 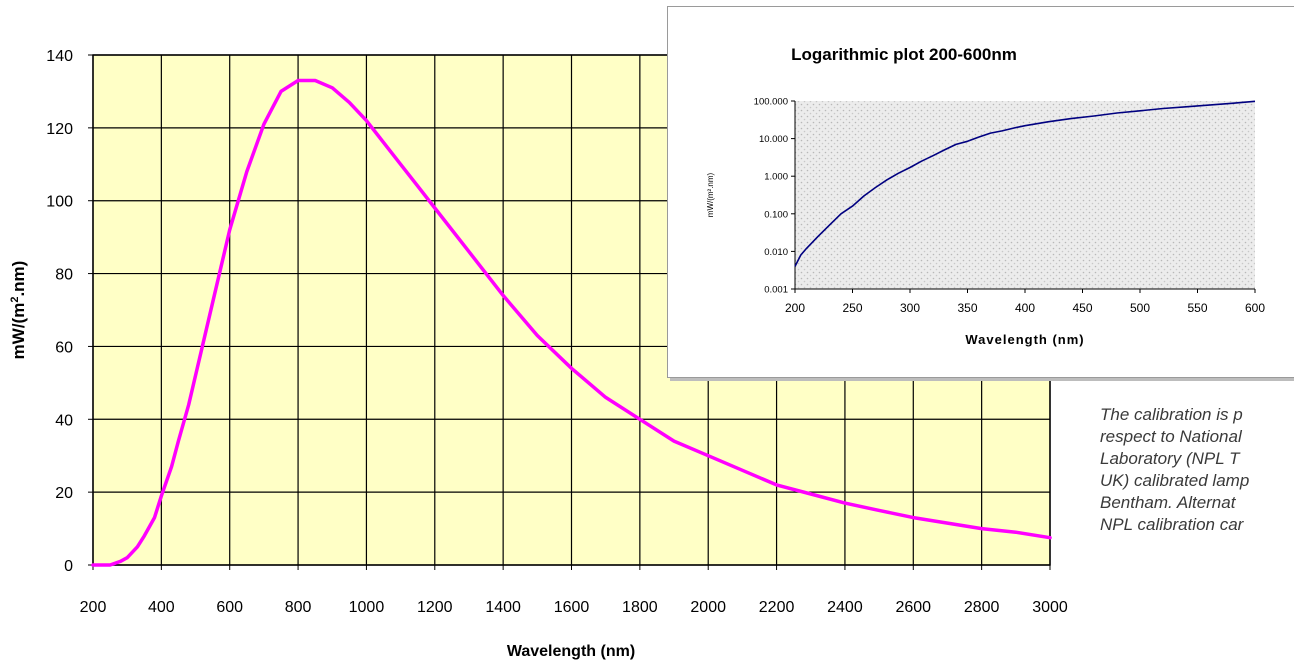 What do you see at coordinates (161, 607) in the screenshot?
I see `x-tick-label: 400` at bounding box center [161, 607].